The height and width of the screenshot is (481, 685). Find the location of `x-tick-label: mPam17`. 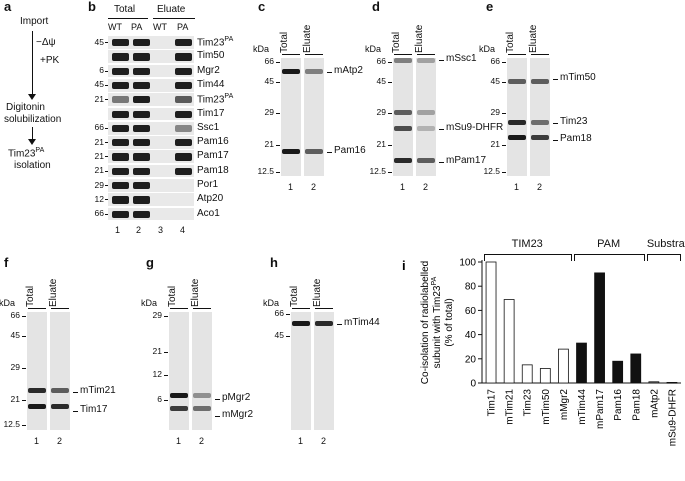

x-tick-label: mPam17 is located at coordinates (600, 409).